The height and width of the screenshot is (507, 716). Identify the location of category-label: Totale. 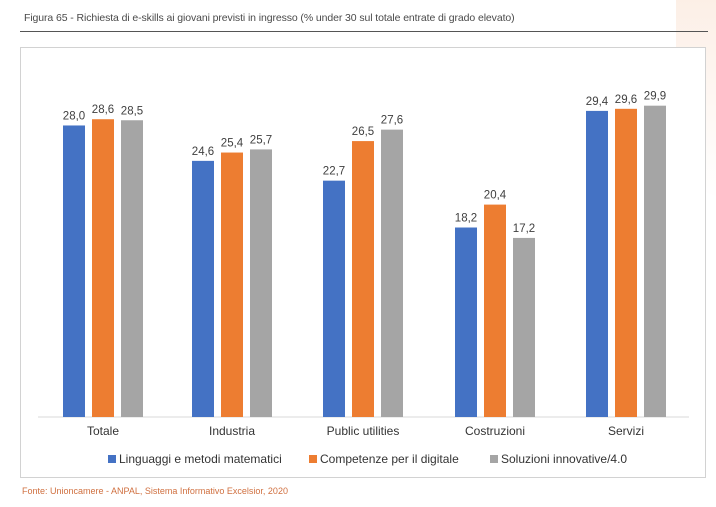
(103, 431).